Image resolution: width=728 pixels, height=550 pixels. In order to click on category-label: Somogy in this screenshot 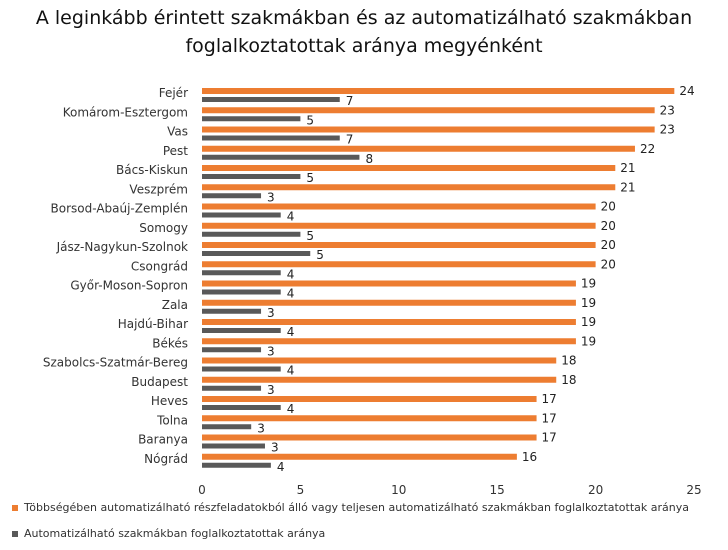, I will do `click(163, 228)`.